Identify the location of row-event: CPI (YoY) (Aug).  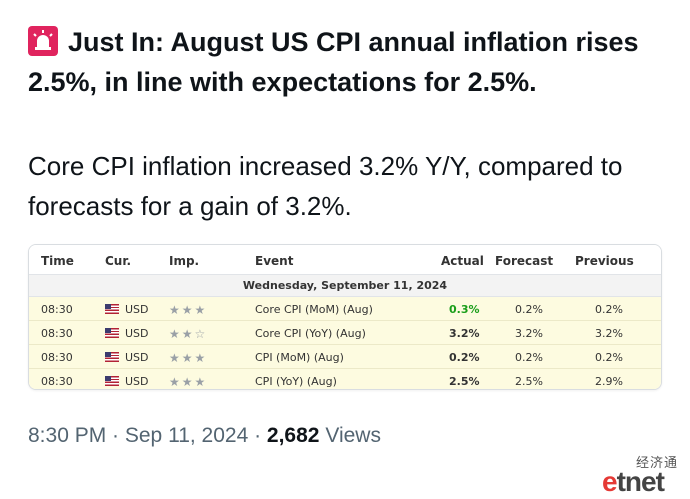
(296, 381).